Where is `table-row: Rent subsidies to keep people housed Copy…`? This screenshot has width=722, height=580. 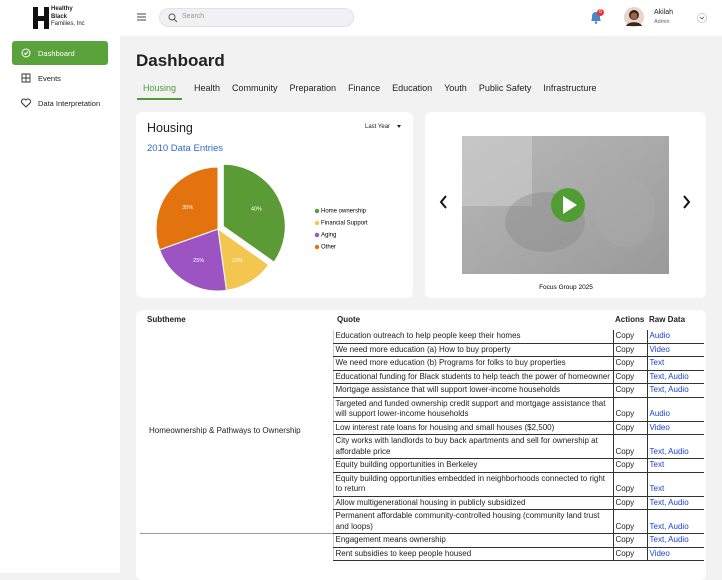
table-row: Rent subsidies to keep people housed Copy… is located at coordinates (422, 554).